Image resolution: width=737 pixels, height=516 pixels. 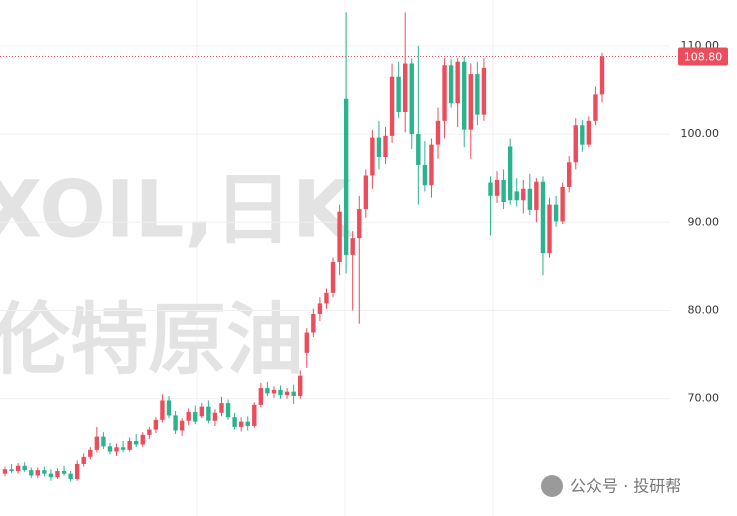 What do you see at coordinates (552, 486) in the screenshot?
I see `source-icon` at bounding box center [552, 486].